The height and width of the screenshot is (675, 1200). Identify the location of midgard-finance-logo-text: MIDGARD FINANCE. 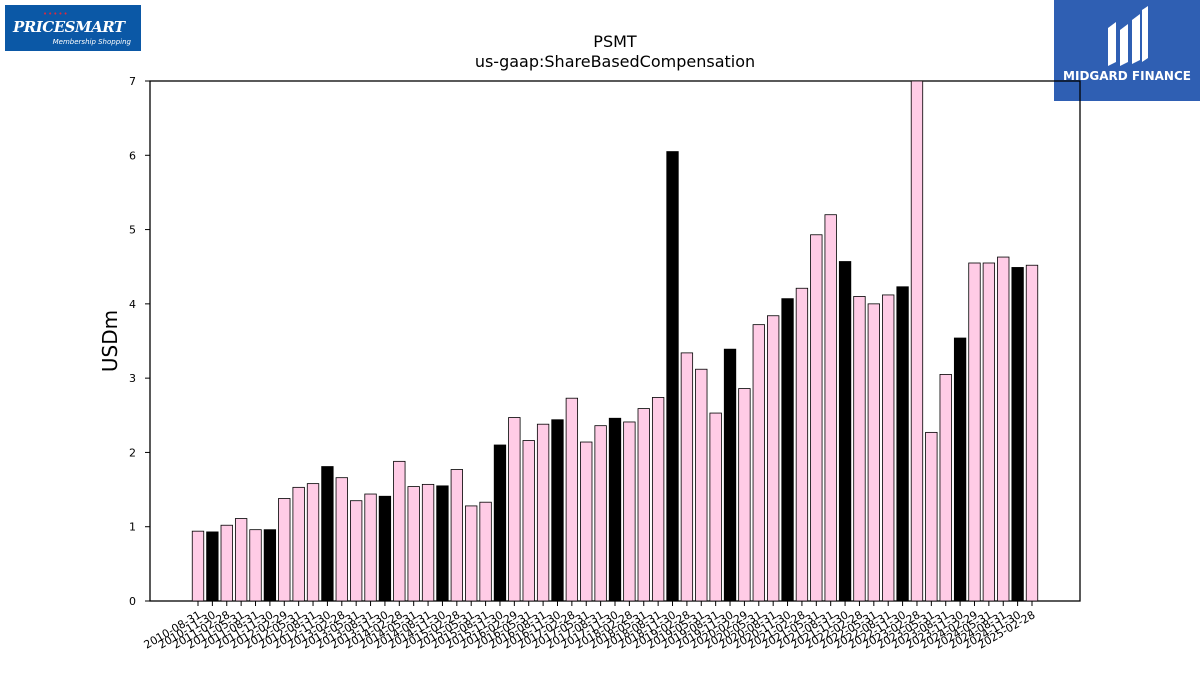
(1127, 76).